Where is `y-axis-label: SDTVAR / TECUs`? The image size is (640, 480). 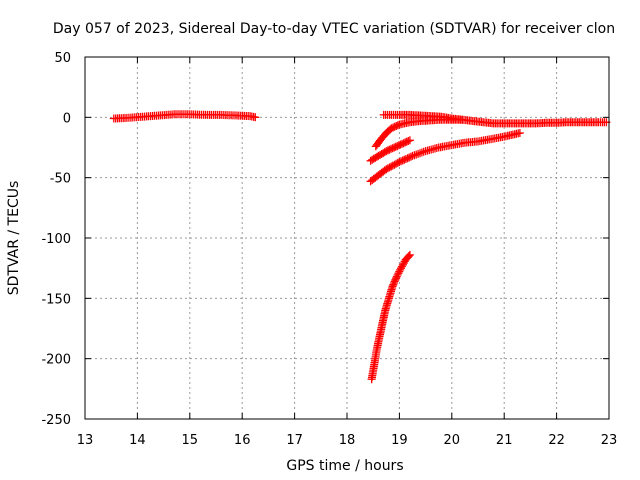
y-axis-label: SDTVAR / TECUs is located at coordinates (14, 238).